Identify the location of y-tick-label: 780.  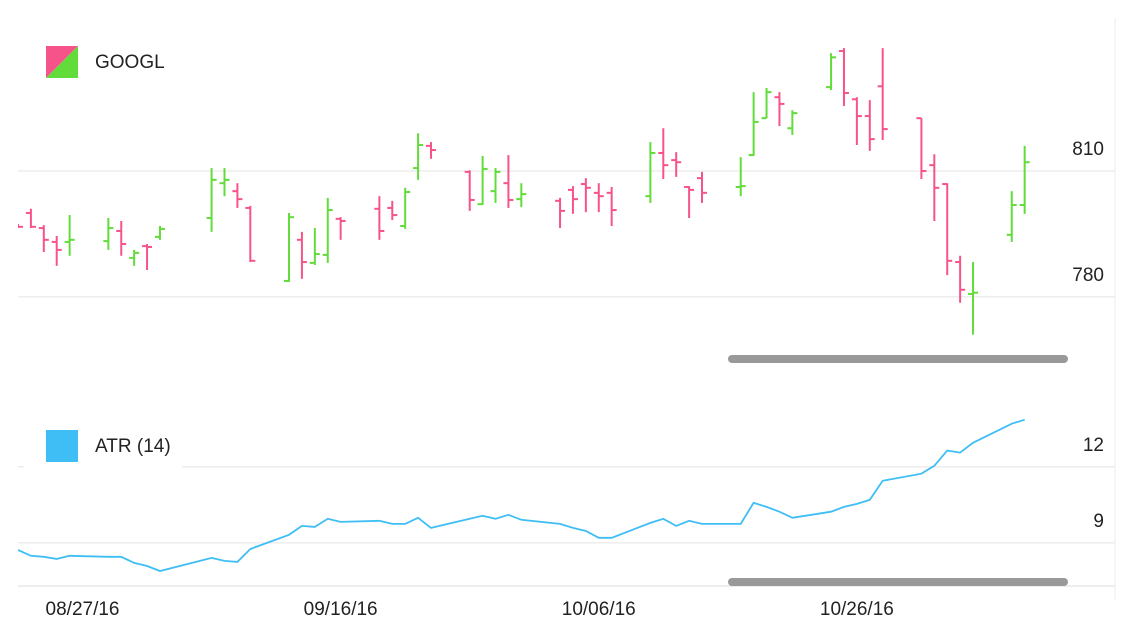
(1088, 275).